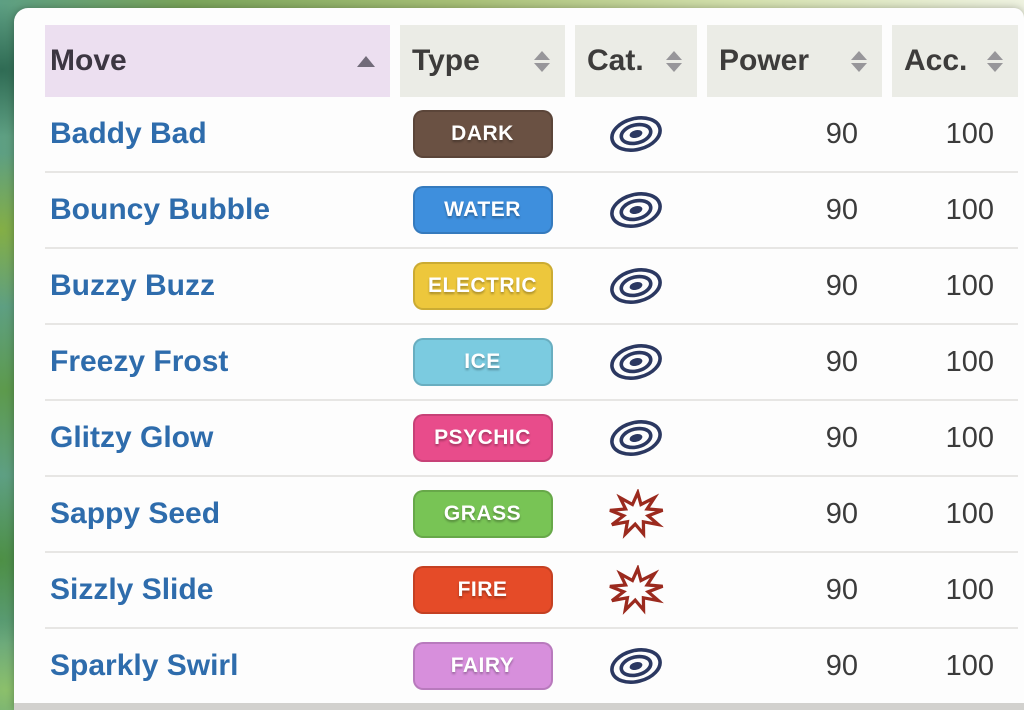 The width and height of the screenshot is (1024, 710). What do you see at coordinates (482, 590) in the screenshot?
I see `type-badge: FIRE` at bounding box center [482, 590].